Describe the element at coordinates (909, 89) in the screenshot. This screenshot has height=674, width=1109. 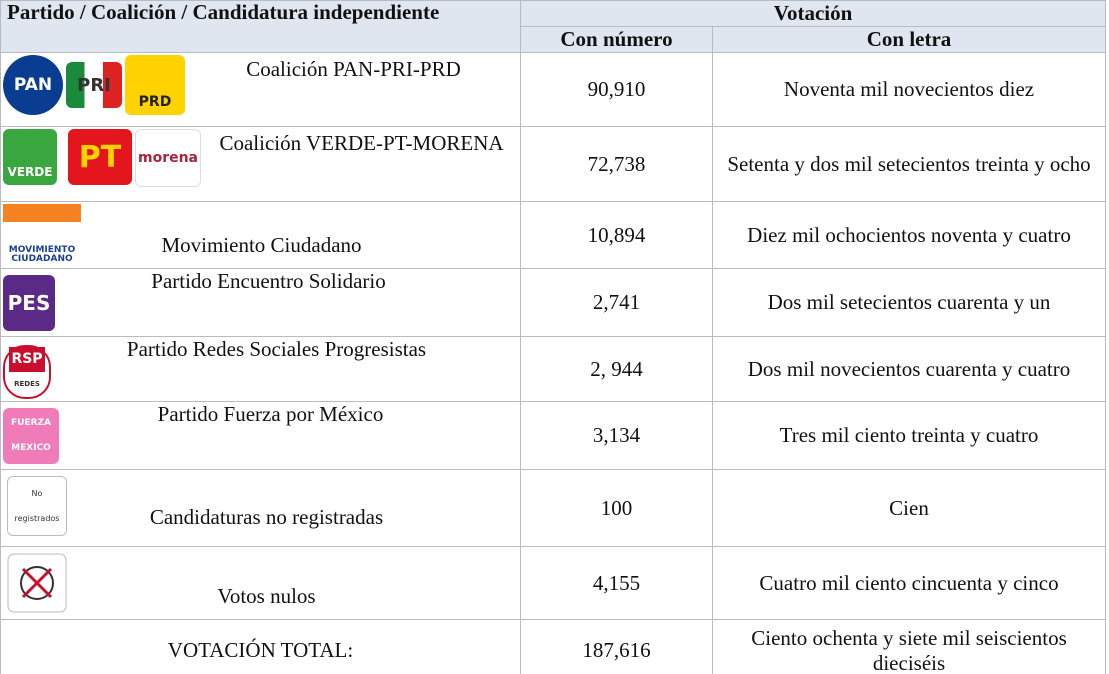
I see `votes-letters: Noventa mil novecientos diez` at that location.